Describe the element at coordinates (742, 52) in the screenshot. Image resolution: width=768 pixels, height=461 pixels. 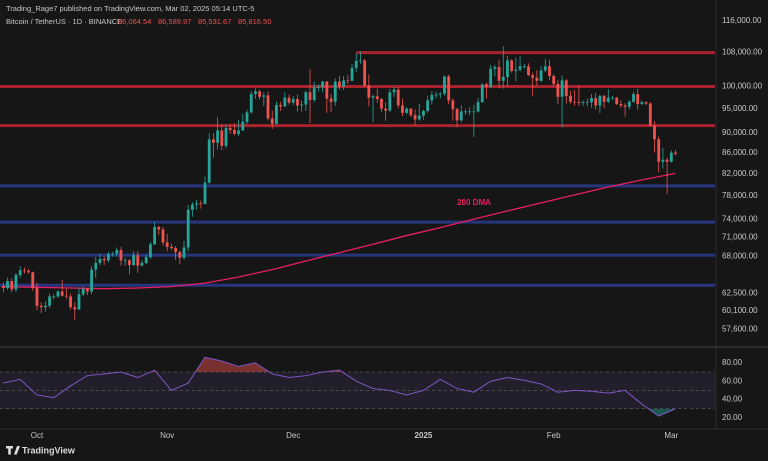
I see `y-tick-label: 108,000.00` at that location.